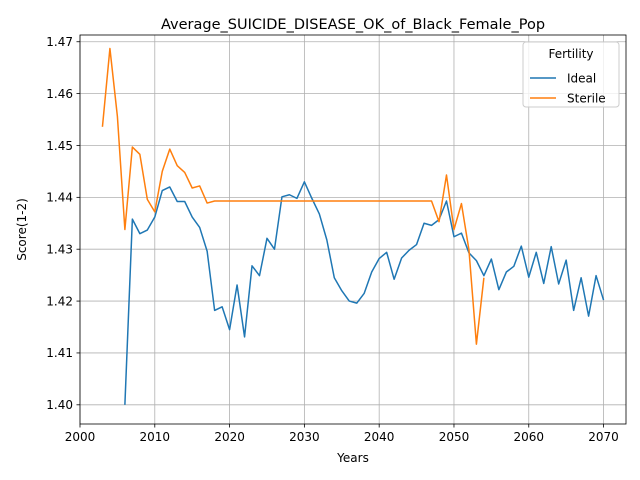 Image resolution: width=640 pixels, height=480 pixels. I want to click on y-axis-title: Score(1-2), so click(22, 229).